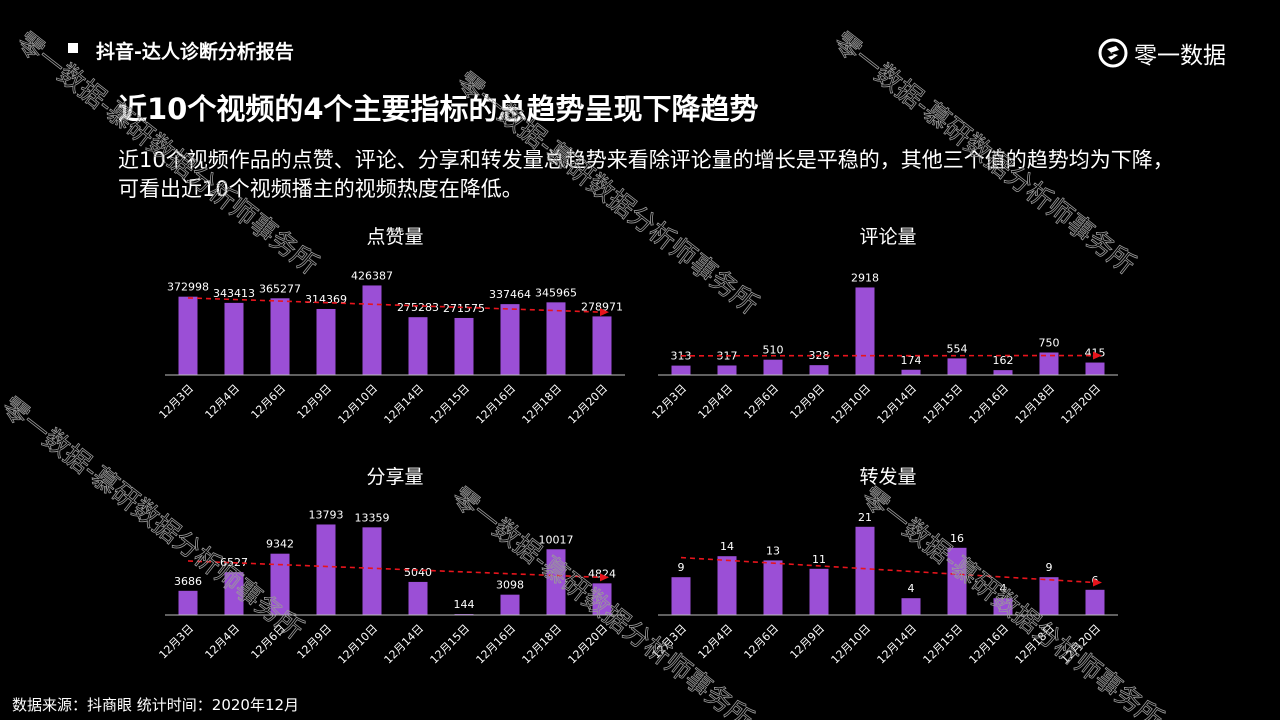 Image resolution: width=1280 pixels, height=720 pixels. Describe the element at coordinates (727, 546) in the screenshot. I see `data-label: 14` at that location.